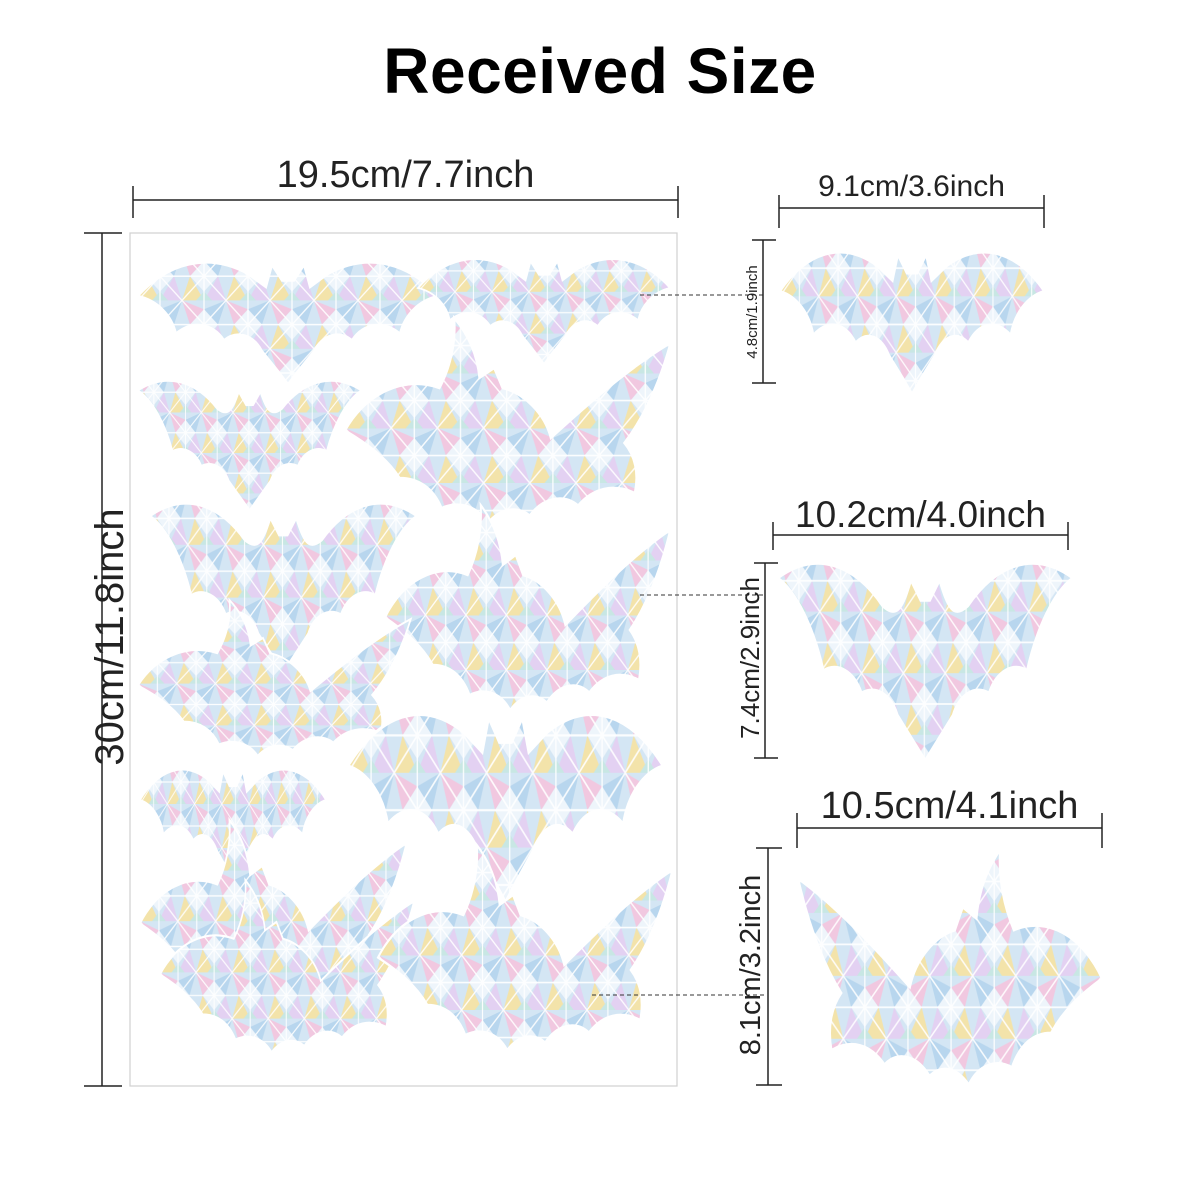  What do you see at coordinates (920, 514) in the screenshot?
I see `sample-2-width-label: 10.2cm/4.0inch` at bounding box center [920, 514].